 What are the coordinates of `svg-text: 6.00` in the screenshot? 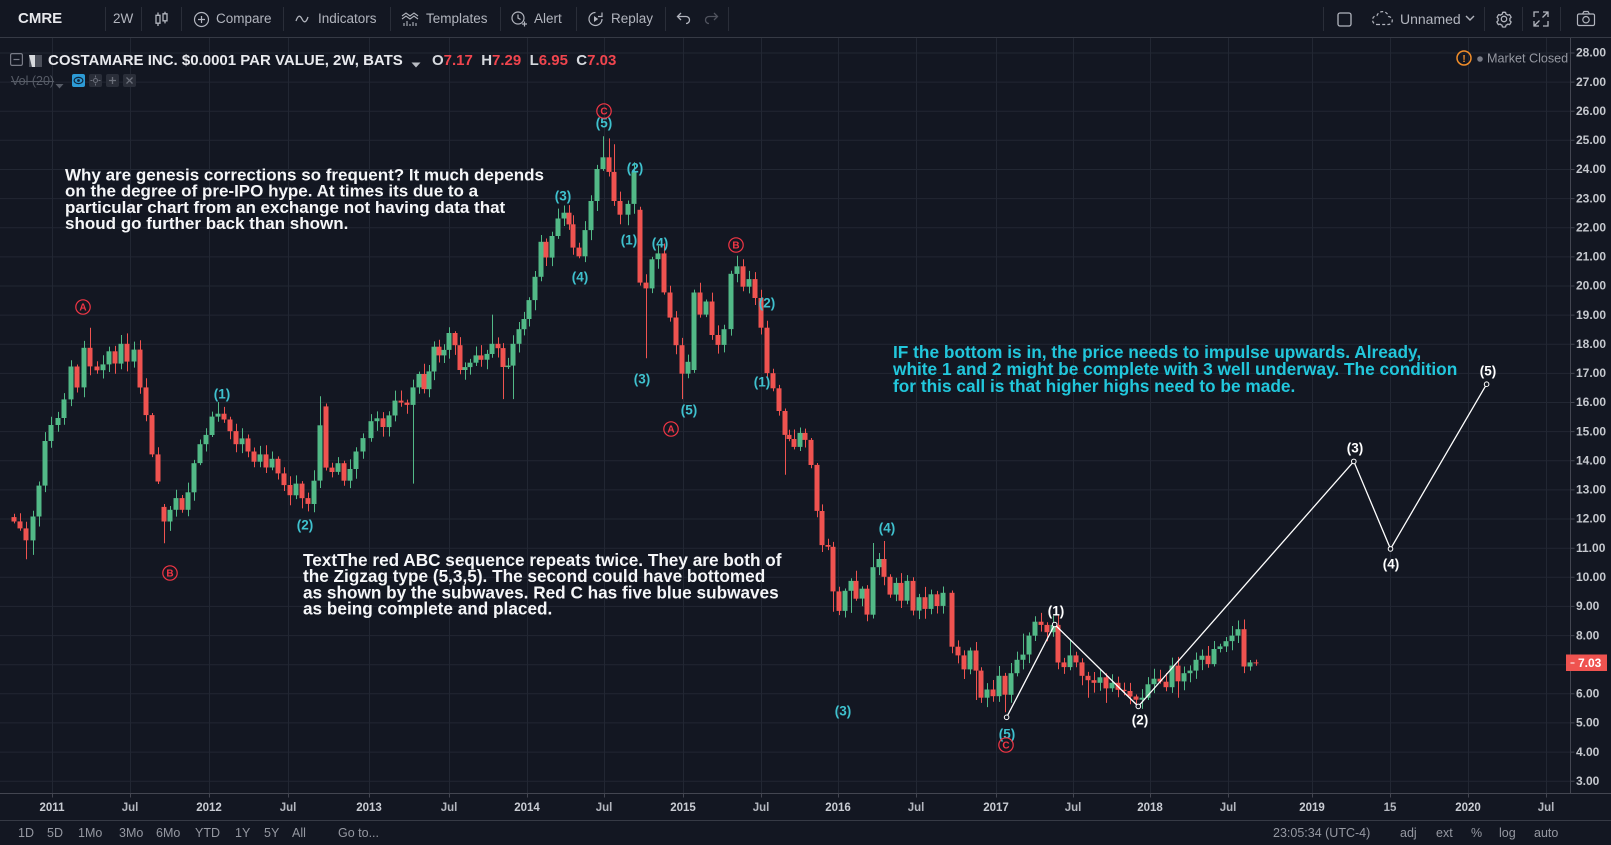 It's located at (1588, 694).